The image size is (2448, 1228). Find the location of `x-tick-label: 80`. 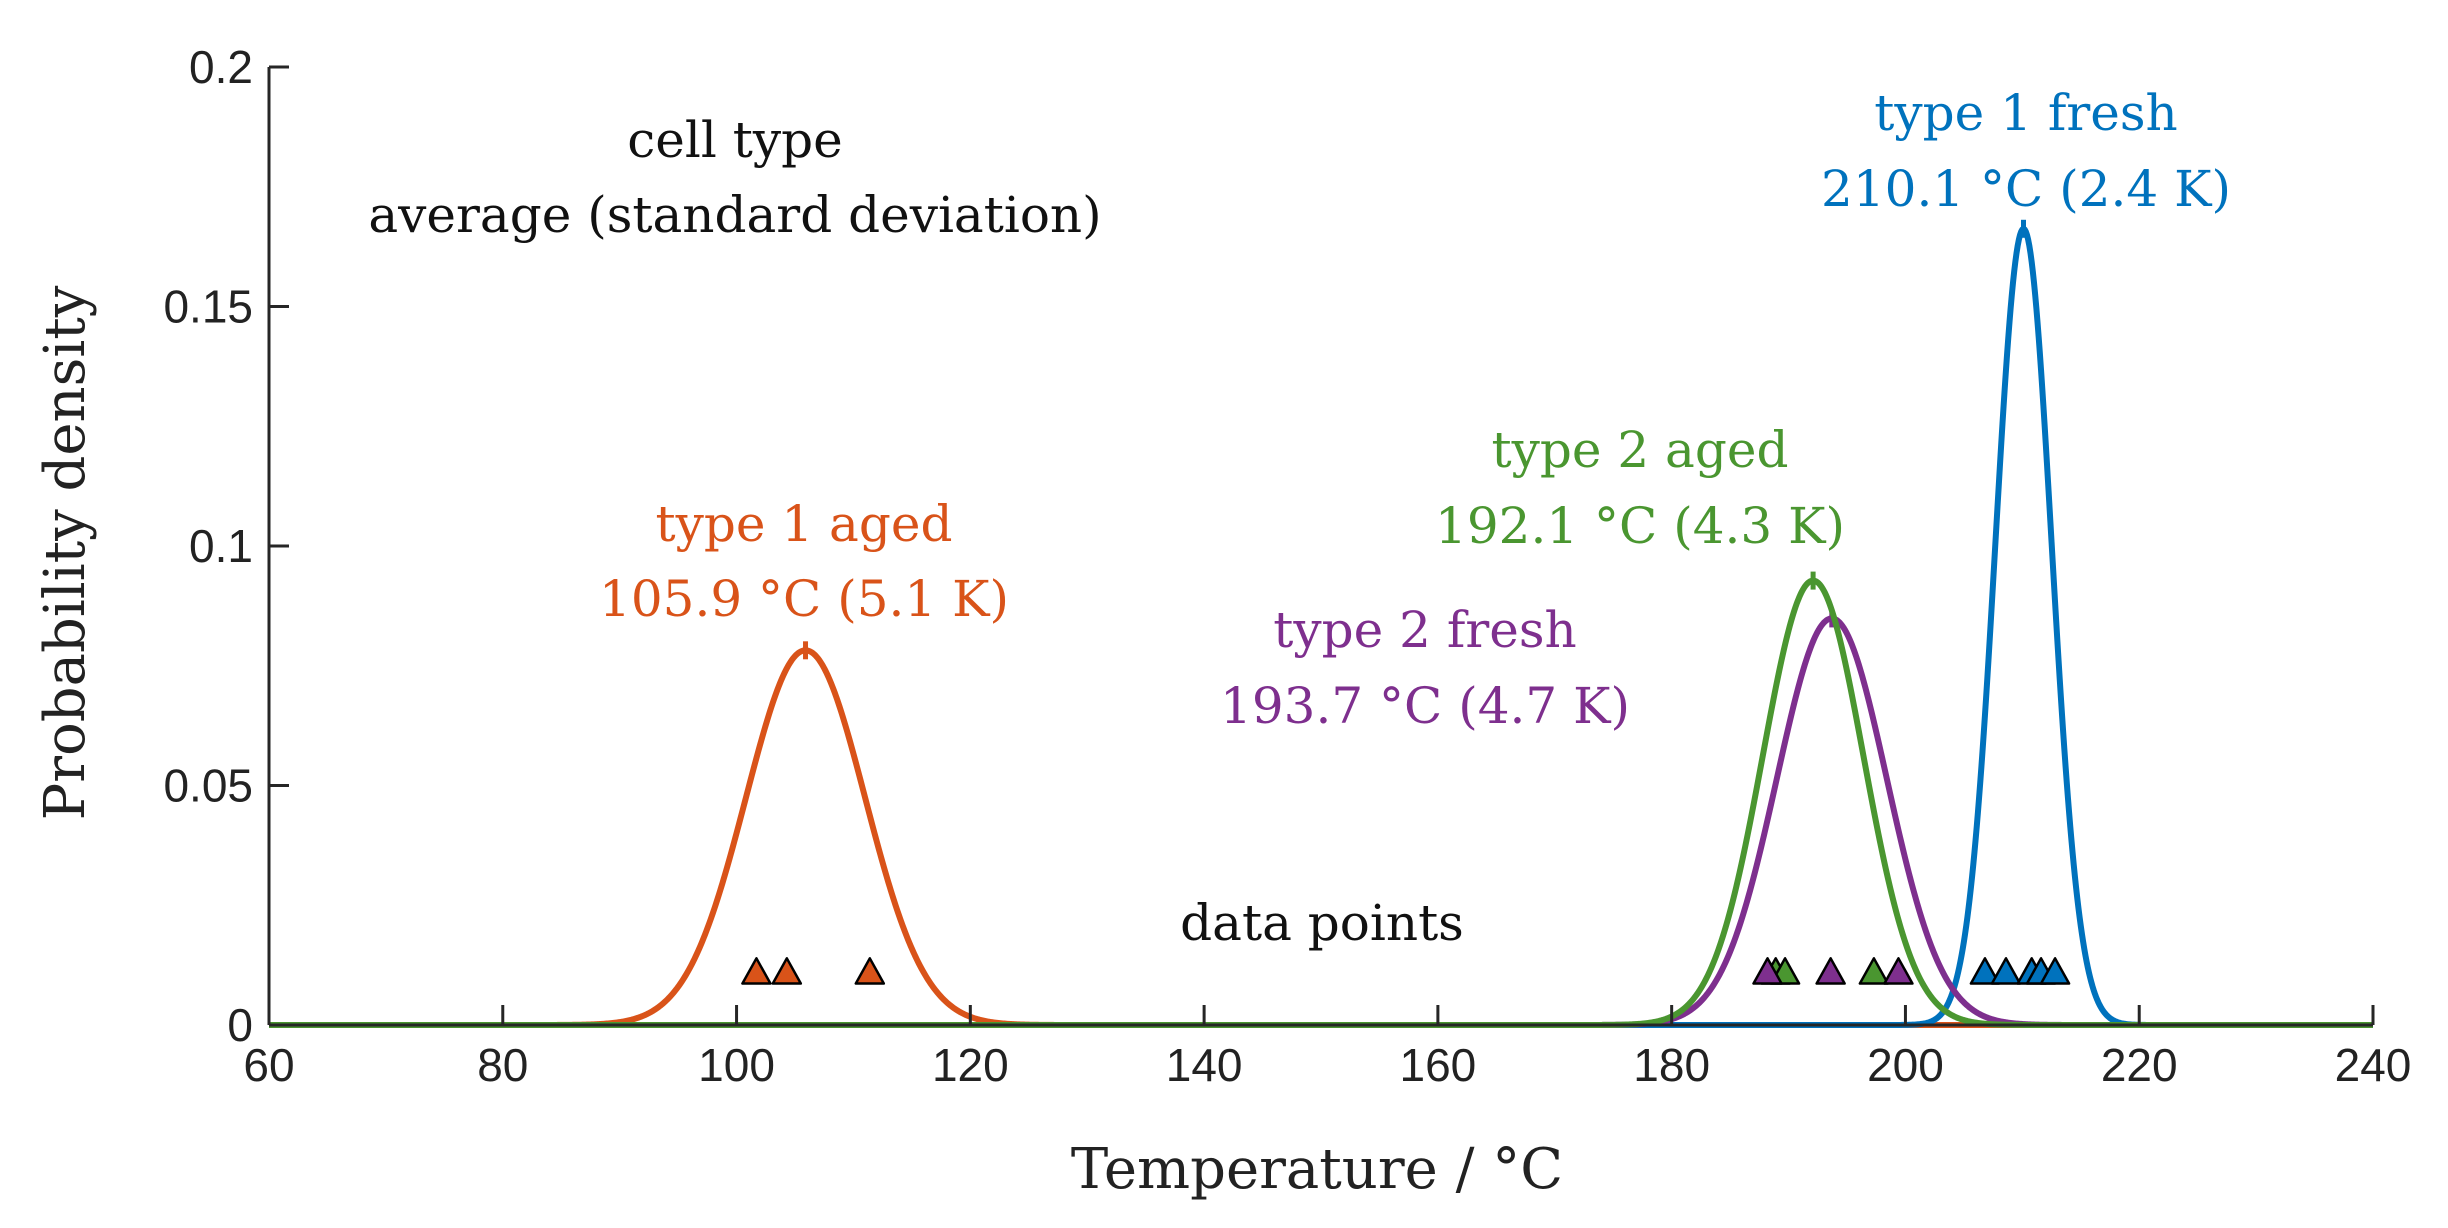

x-tick-label: 80 is located at coordinates (502, 1065).